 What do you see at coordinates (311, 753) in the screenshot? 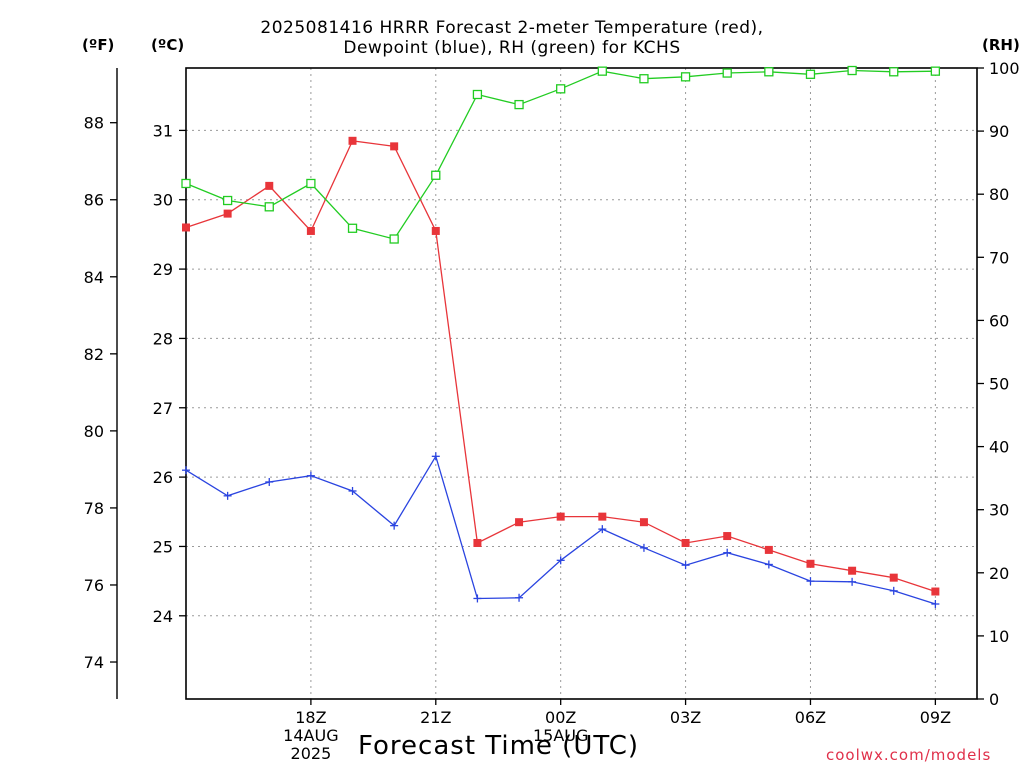
I see `x-tick-label: 2025` at bounding box center [311, 753].